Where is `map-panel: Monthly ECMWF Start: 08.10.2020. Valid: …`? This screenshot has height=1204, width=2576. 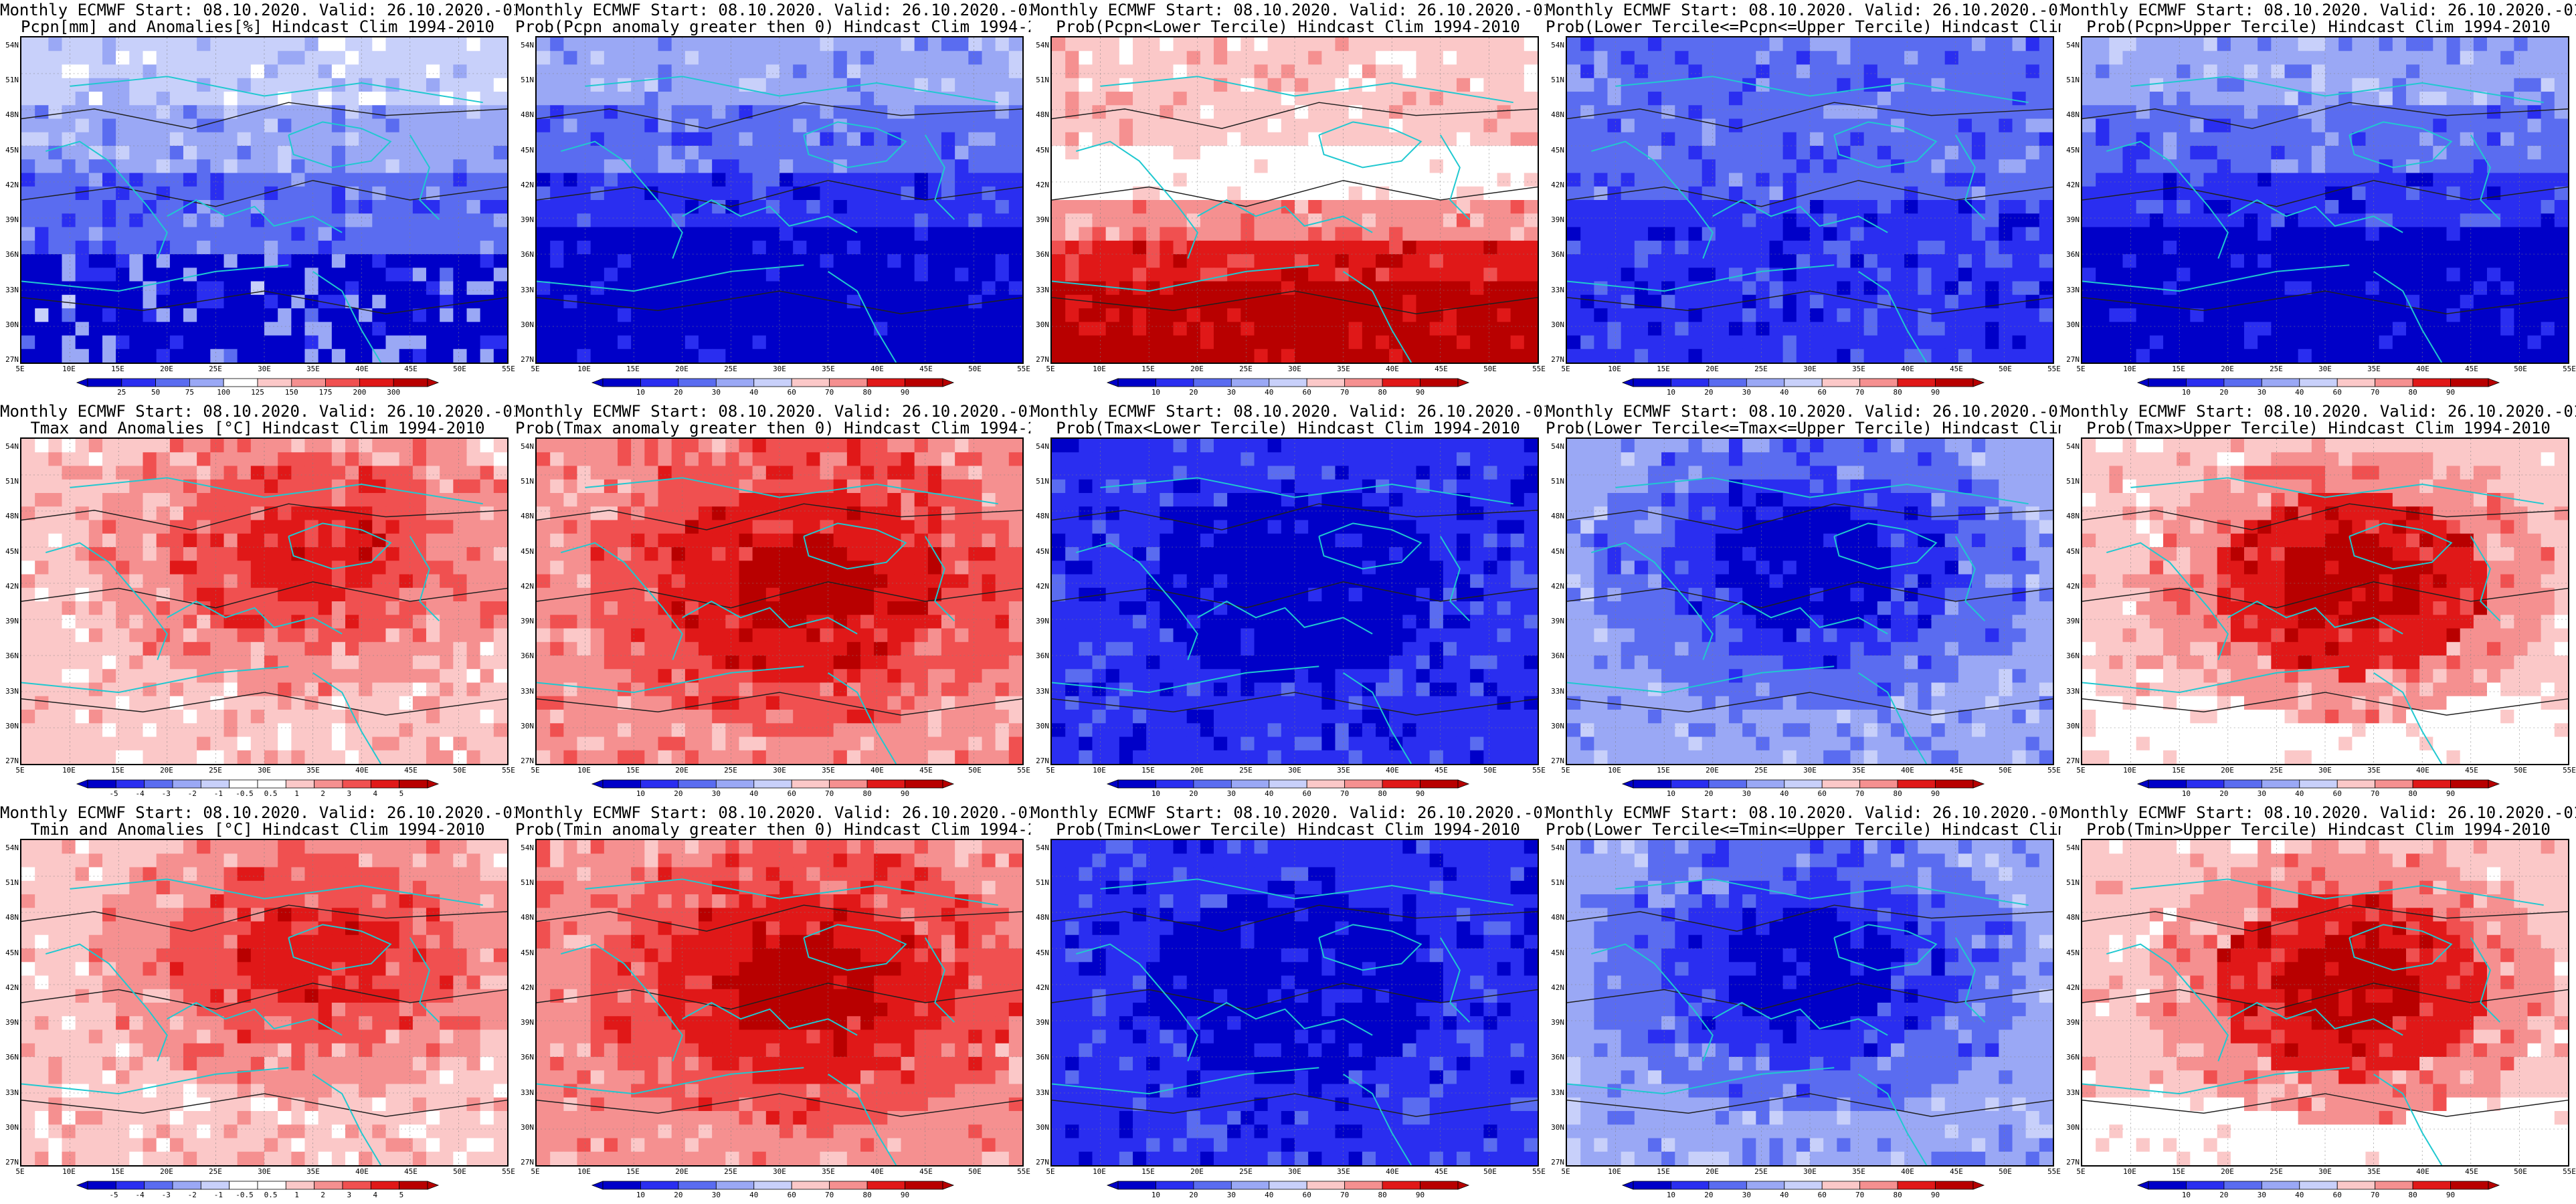
map-panel: Monthly ECMWF Start: 08.10.2020. Valid: … is located at coordinates (2318, 200).